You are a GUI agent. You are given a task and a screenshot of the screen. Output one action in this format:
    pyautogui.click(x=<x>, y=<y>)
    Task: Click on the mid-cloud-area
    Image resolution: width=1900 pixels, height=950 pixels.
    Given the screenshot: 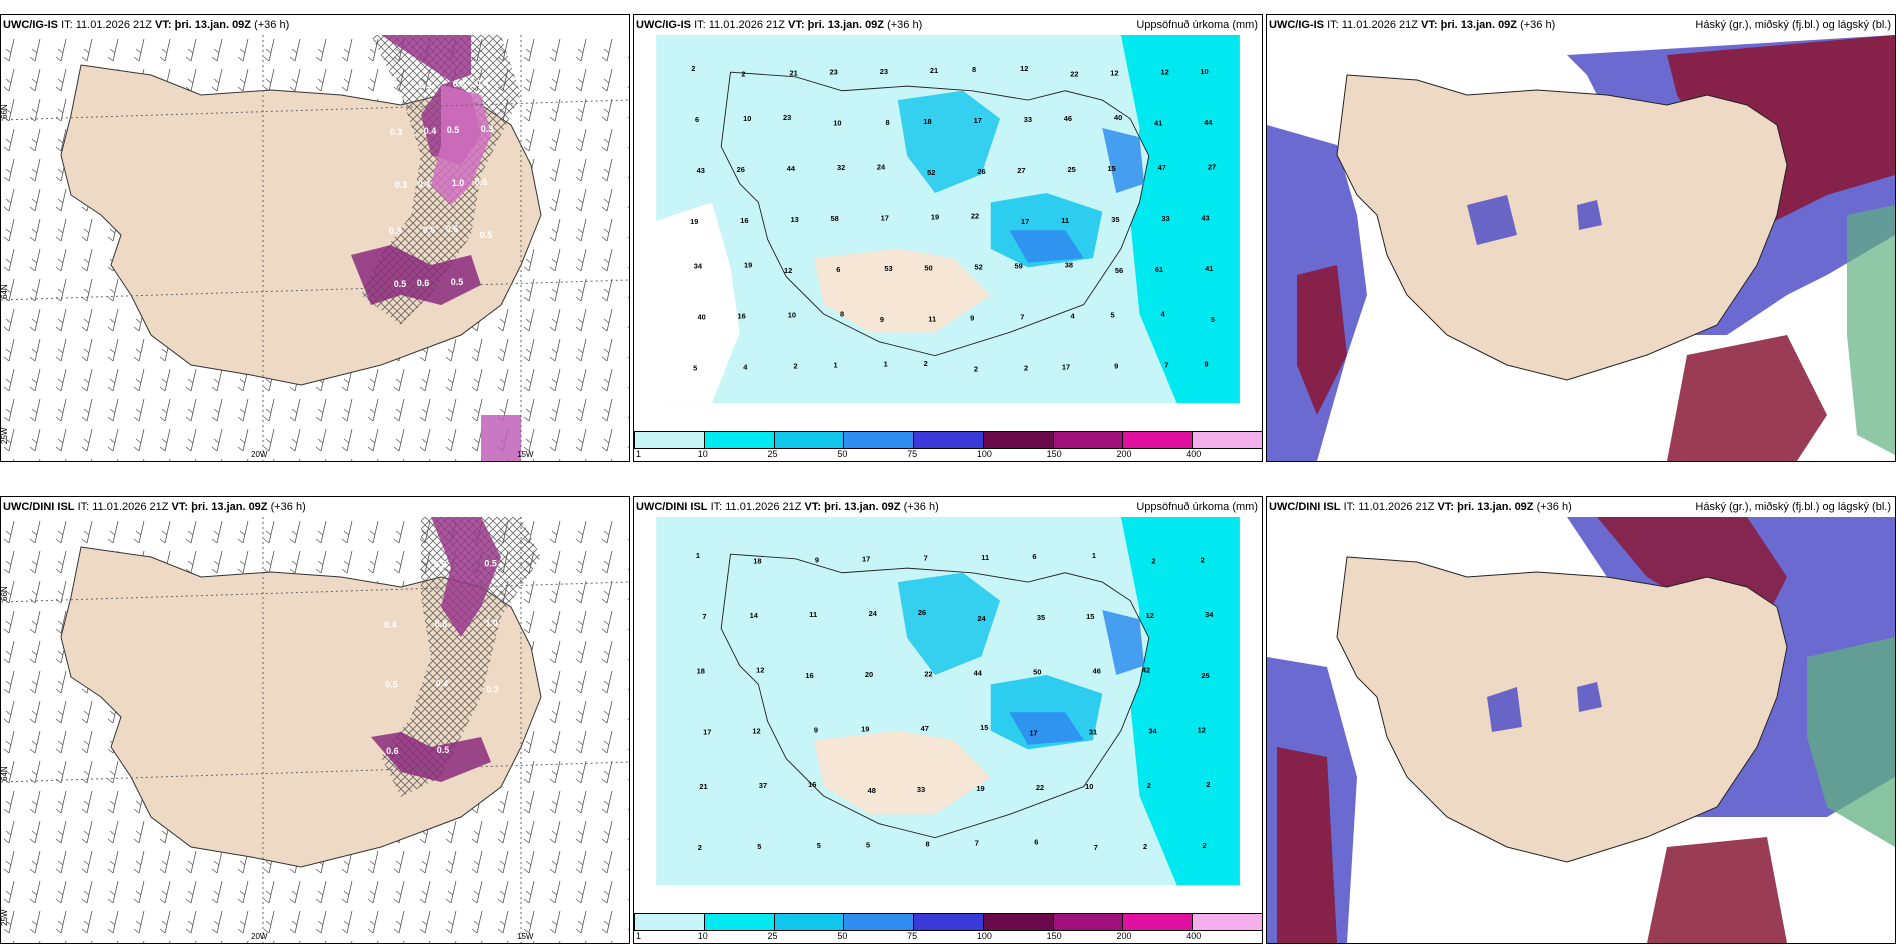 What is the action you would take?
    pyautogui.click(x=1871, y=330)
    